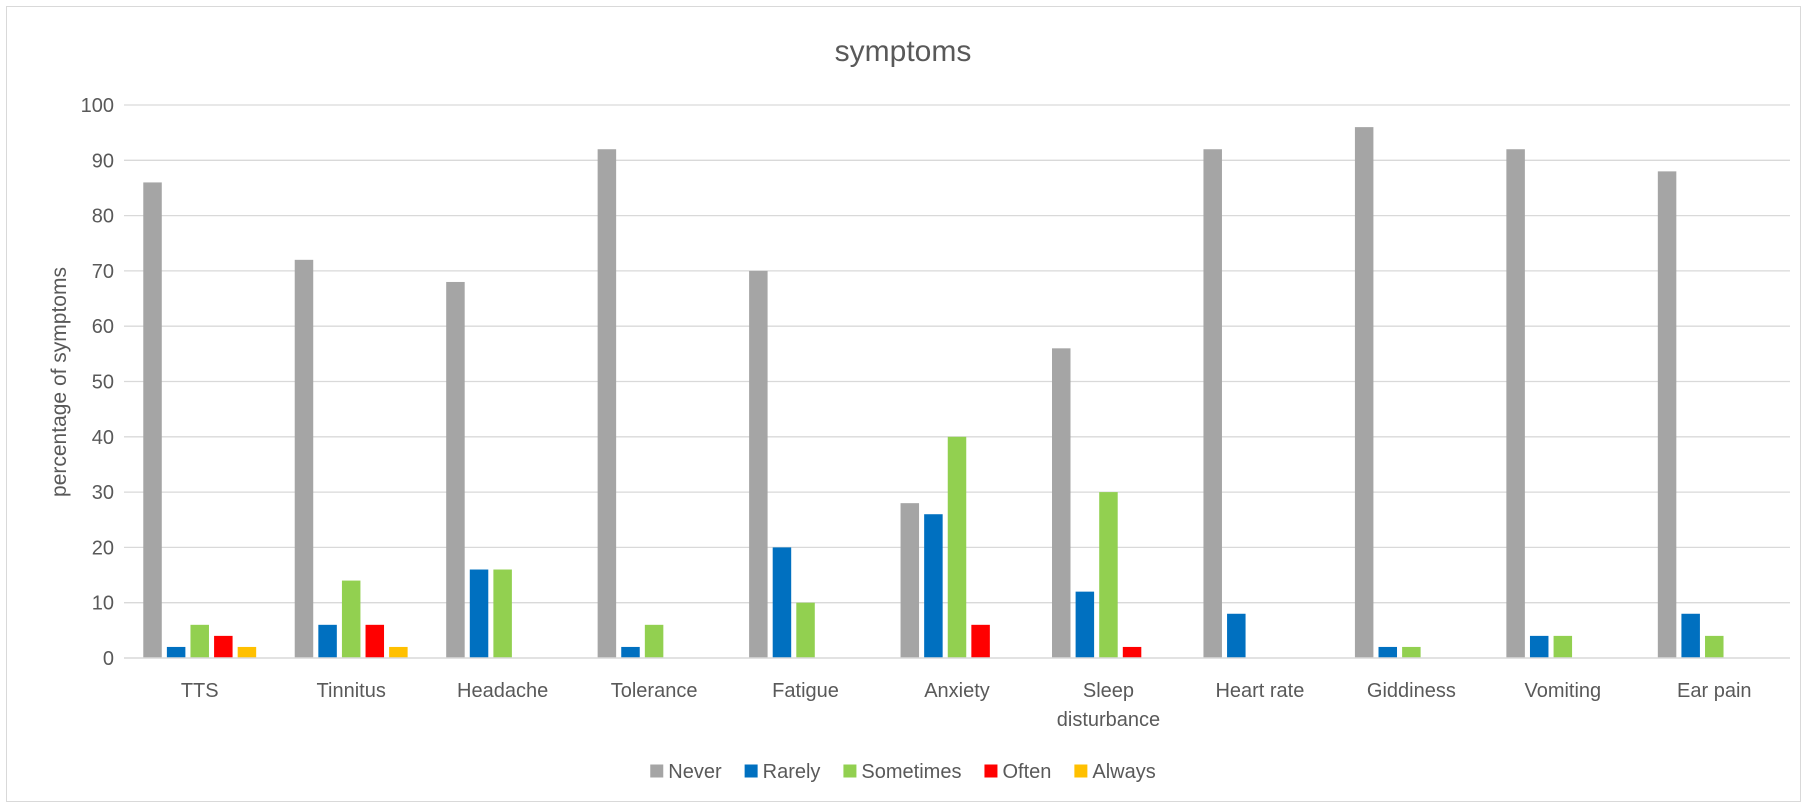 The height and width of the screenshot is (806, 1805). What do you see at coordinates (1026, 772) in the screenshot?
I see `legend-label: Often` at bounding box center [1026, 772].